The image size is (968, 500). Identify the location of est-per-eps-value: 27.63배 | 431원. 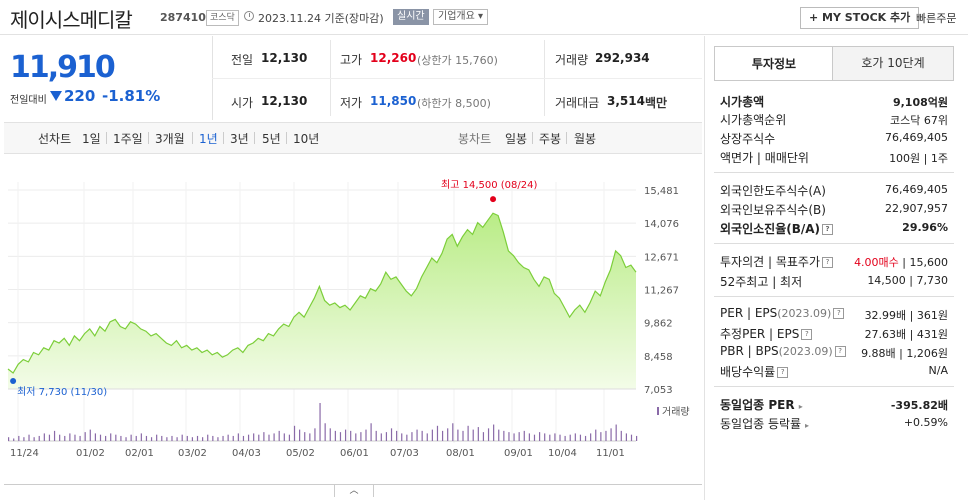
(906, 334).